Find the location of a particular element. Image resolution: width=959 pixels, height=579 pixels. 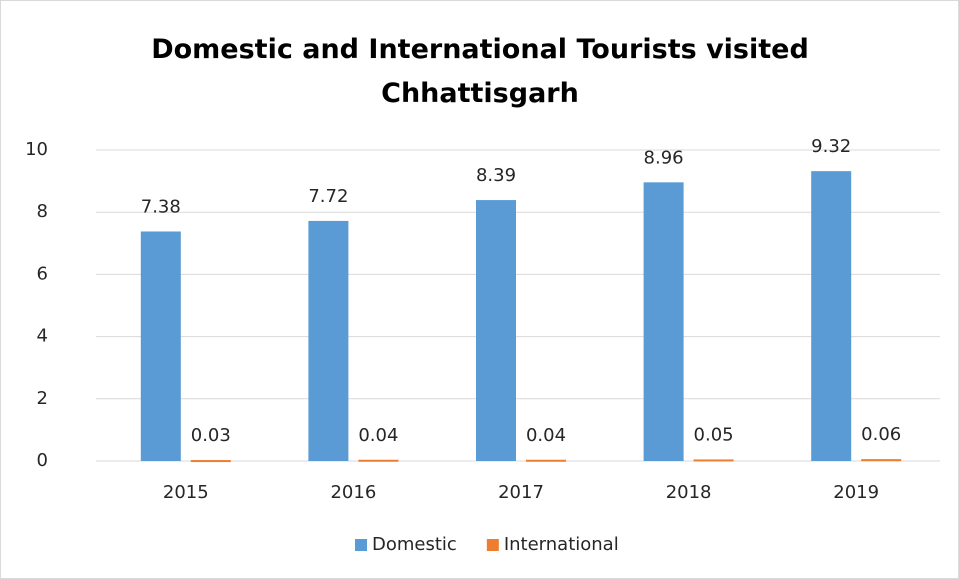

x-tick-label: 2018 is located at coordinates (689, 492).